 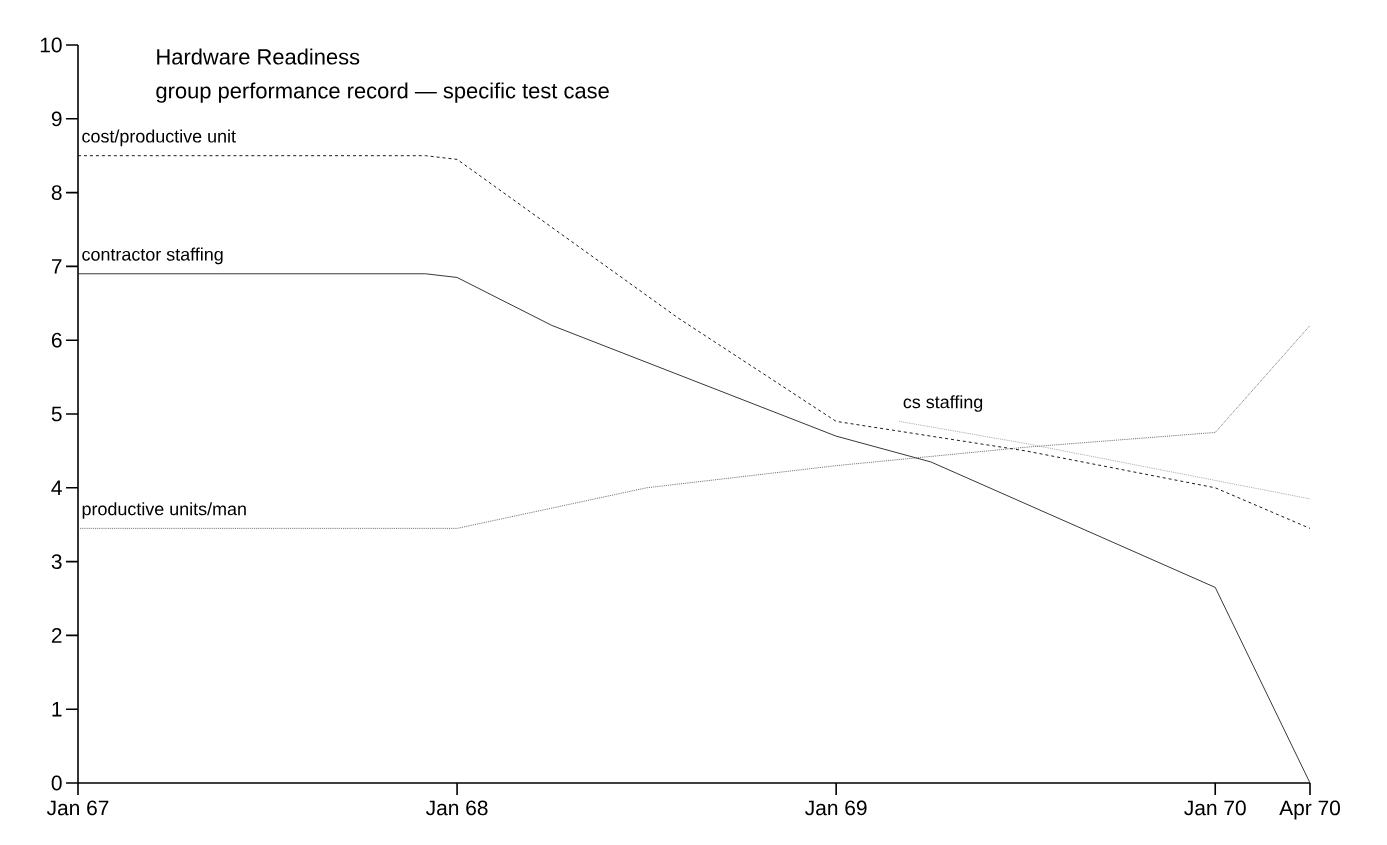 What do you see at coordinates (943, 403) in the screenshot?
I see `series-label: cs staffing` at bounding box center [943, 403].